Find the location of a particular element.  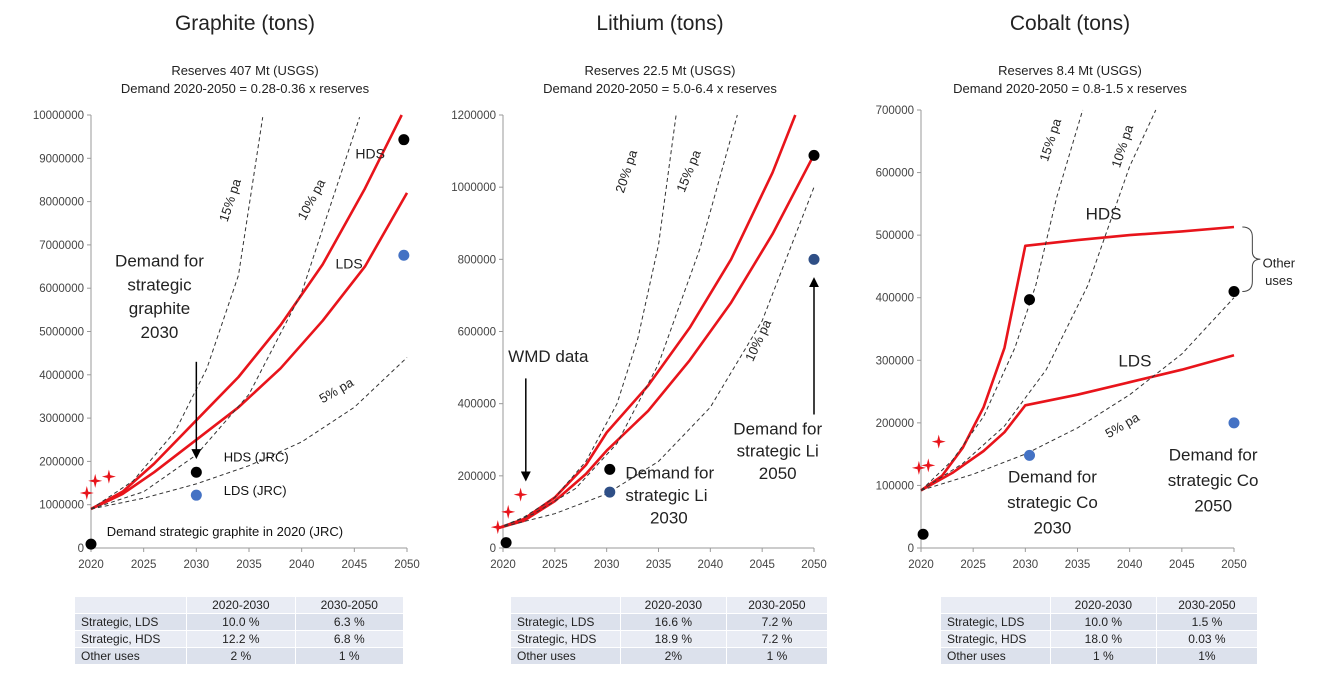

y-tick-label: 7000000 is located at coordinates (61, 246).